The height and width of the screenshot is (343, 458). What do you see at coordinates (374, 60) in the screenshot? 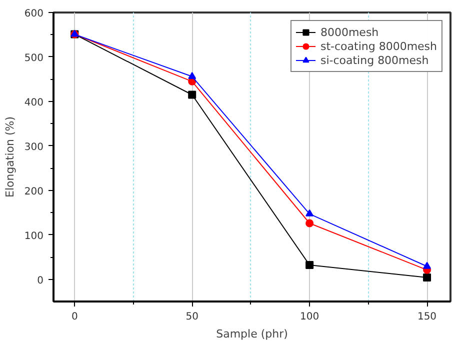
I see `legend-label: si-coating 800mesh` at bounding box center [374, 60].